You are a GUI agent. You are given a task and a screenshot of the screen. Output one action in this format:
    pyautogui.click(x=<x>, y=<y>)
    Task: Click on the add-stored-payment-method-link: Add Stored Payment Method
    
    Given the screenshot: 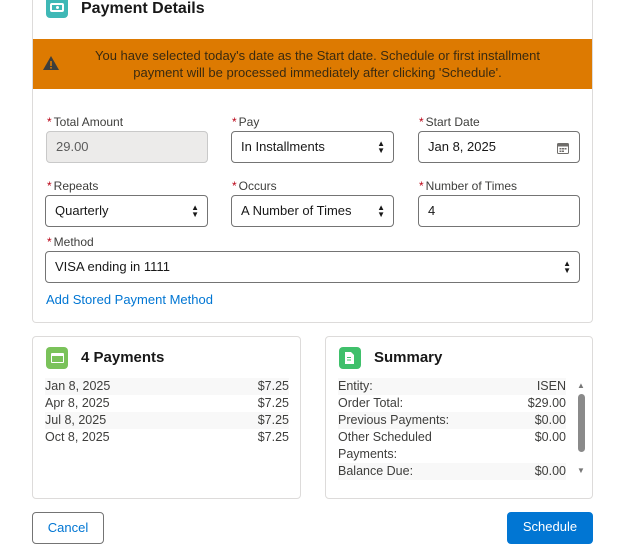 What is the action you would take?
    pyautogui.click(x=129, y=299)
    